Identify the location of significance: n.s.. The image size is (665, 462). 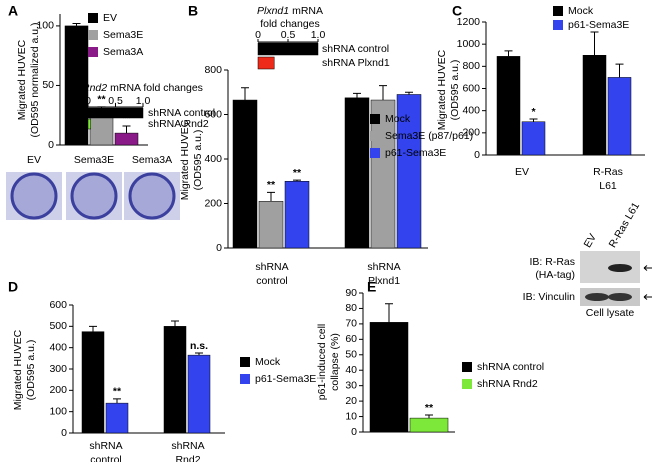
(199, 346).